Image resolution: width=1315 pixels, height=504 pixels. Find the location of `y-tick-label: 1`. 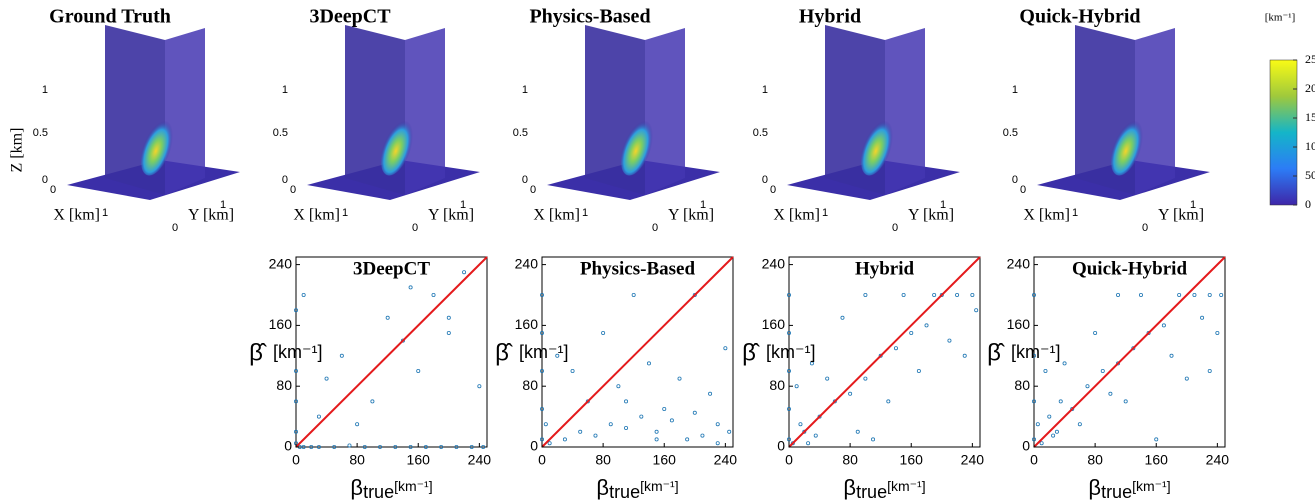

y-tick-label: 1 is located at coordinates (943, 205).